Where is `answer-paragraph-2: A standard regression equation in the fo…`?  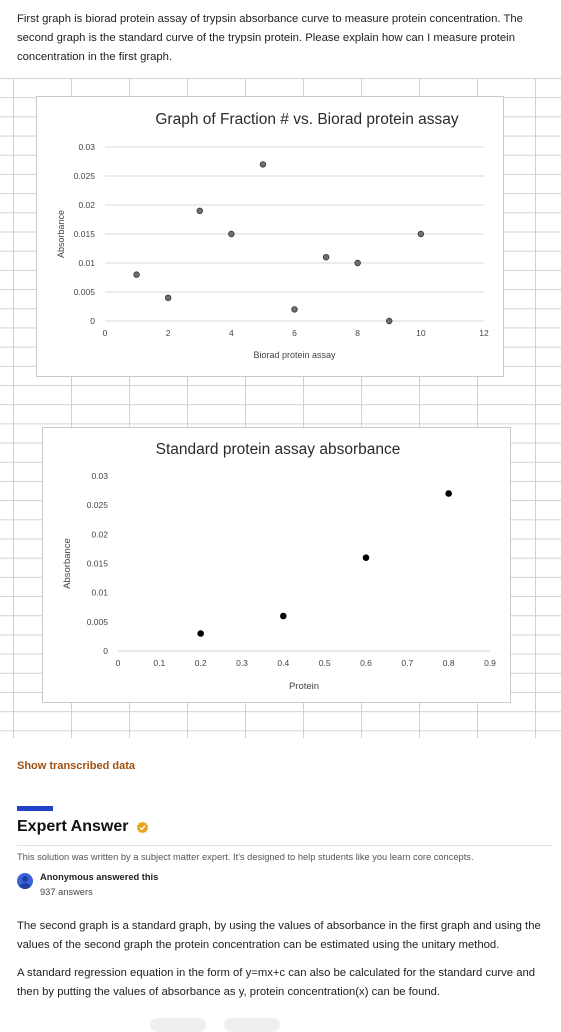
answer-paragraph-2: A standard regression equation in the fo… is located at coordinates (276, 982).